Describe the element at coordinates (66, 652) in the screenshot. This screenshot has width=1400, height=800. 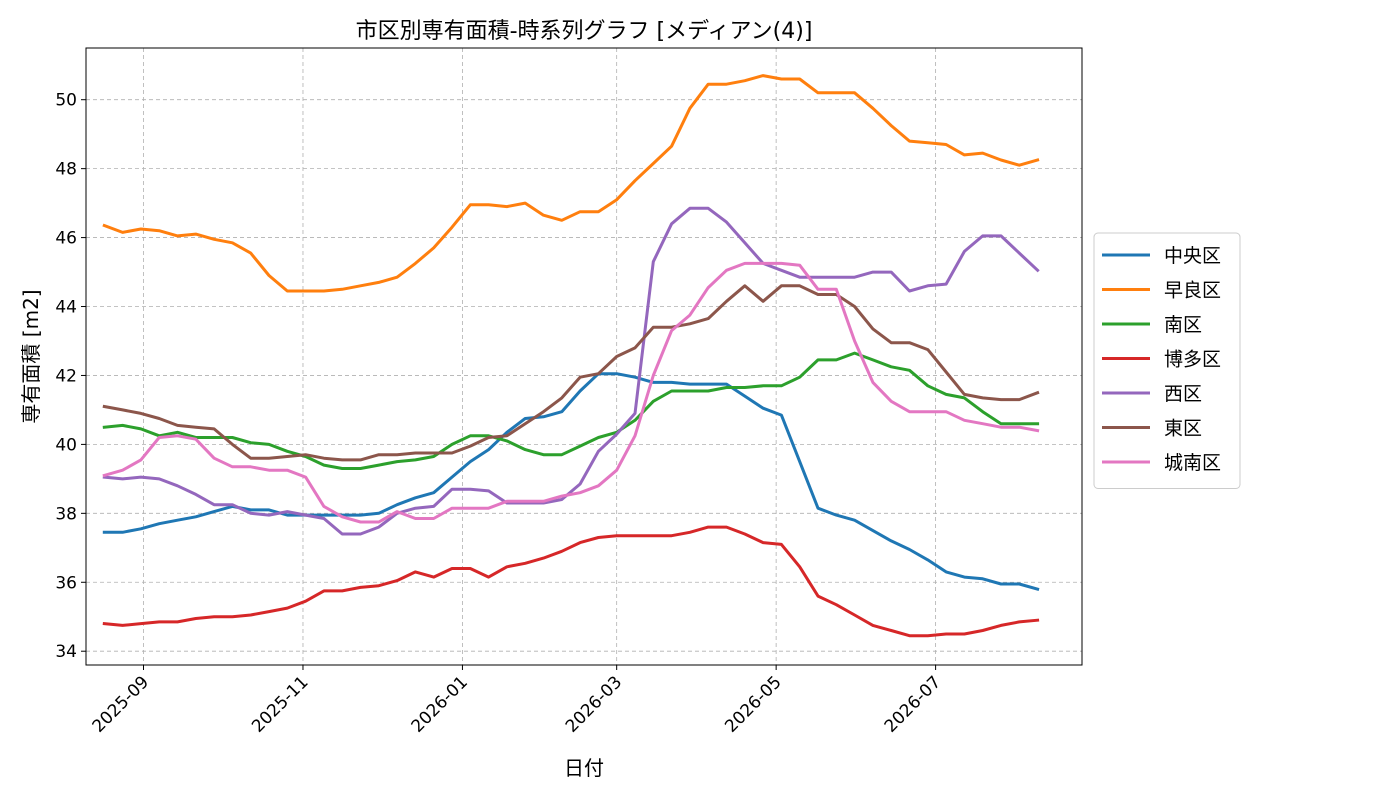
I see `y-tick-label: 34` at that location.